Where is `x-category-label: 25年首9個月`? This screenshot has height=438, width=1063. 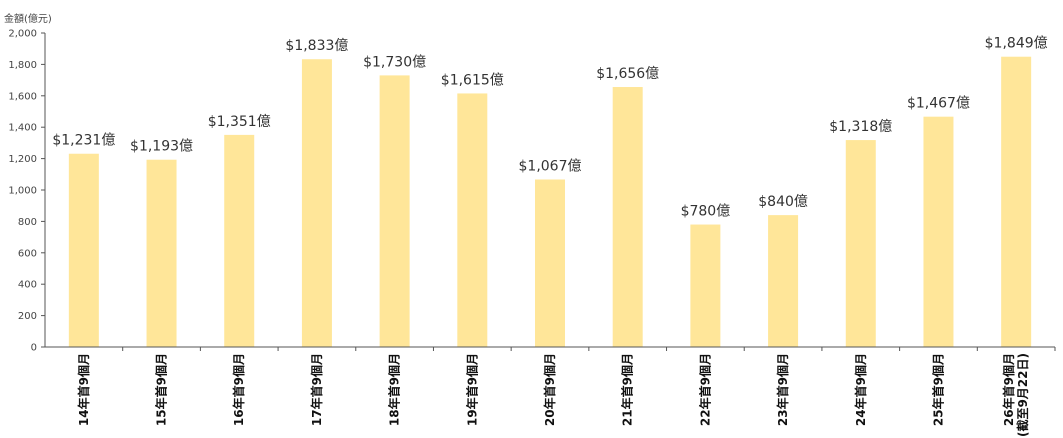
x-category-label: 25年首9個月 is located at coordinates (937, 389).